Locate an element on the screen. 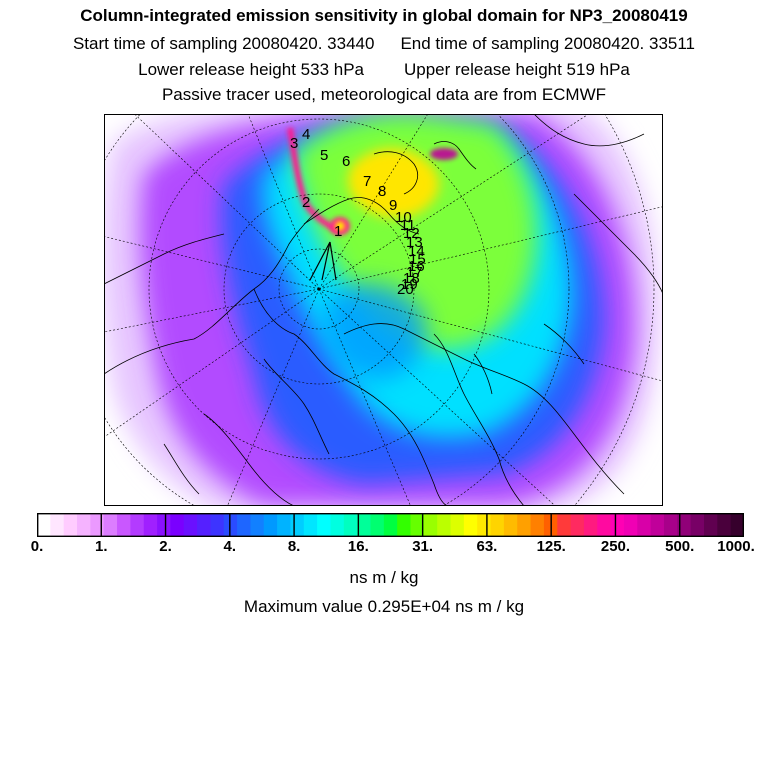  colorbar-tick-label: 125. is located at coordinates (551, 546).